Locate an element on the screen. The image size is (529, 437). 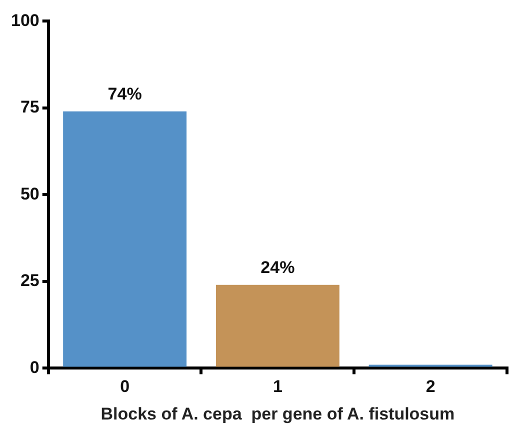
data-label: 74% is located at coordinates (125, 94).